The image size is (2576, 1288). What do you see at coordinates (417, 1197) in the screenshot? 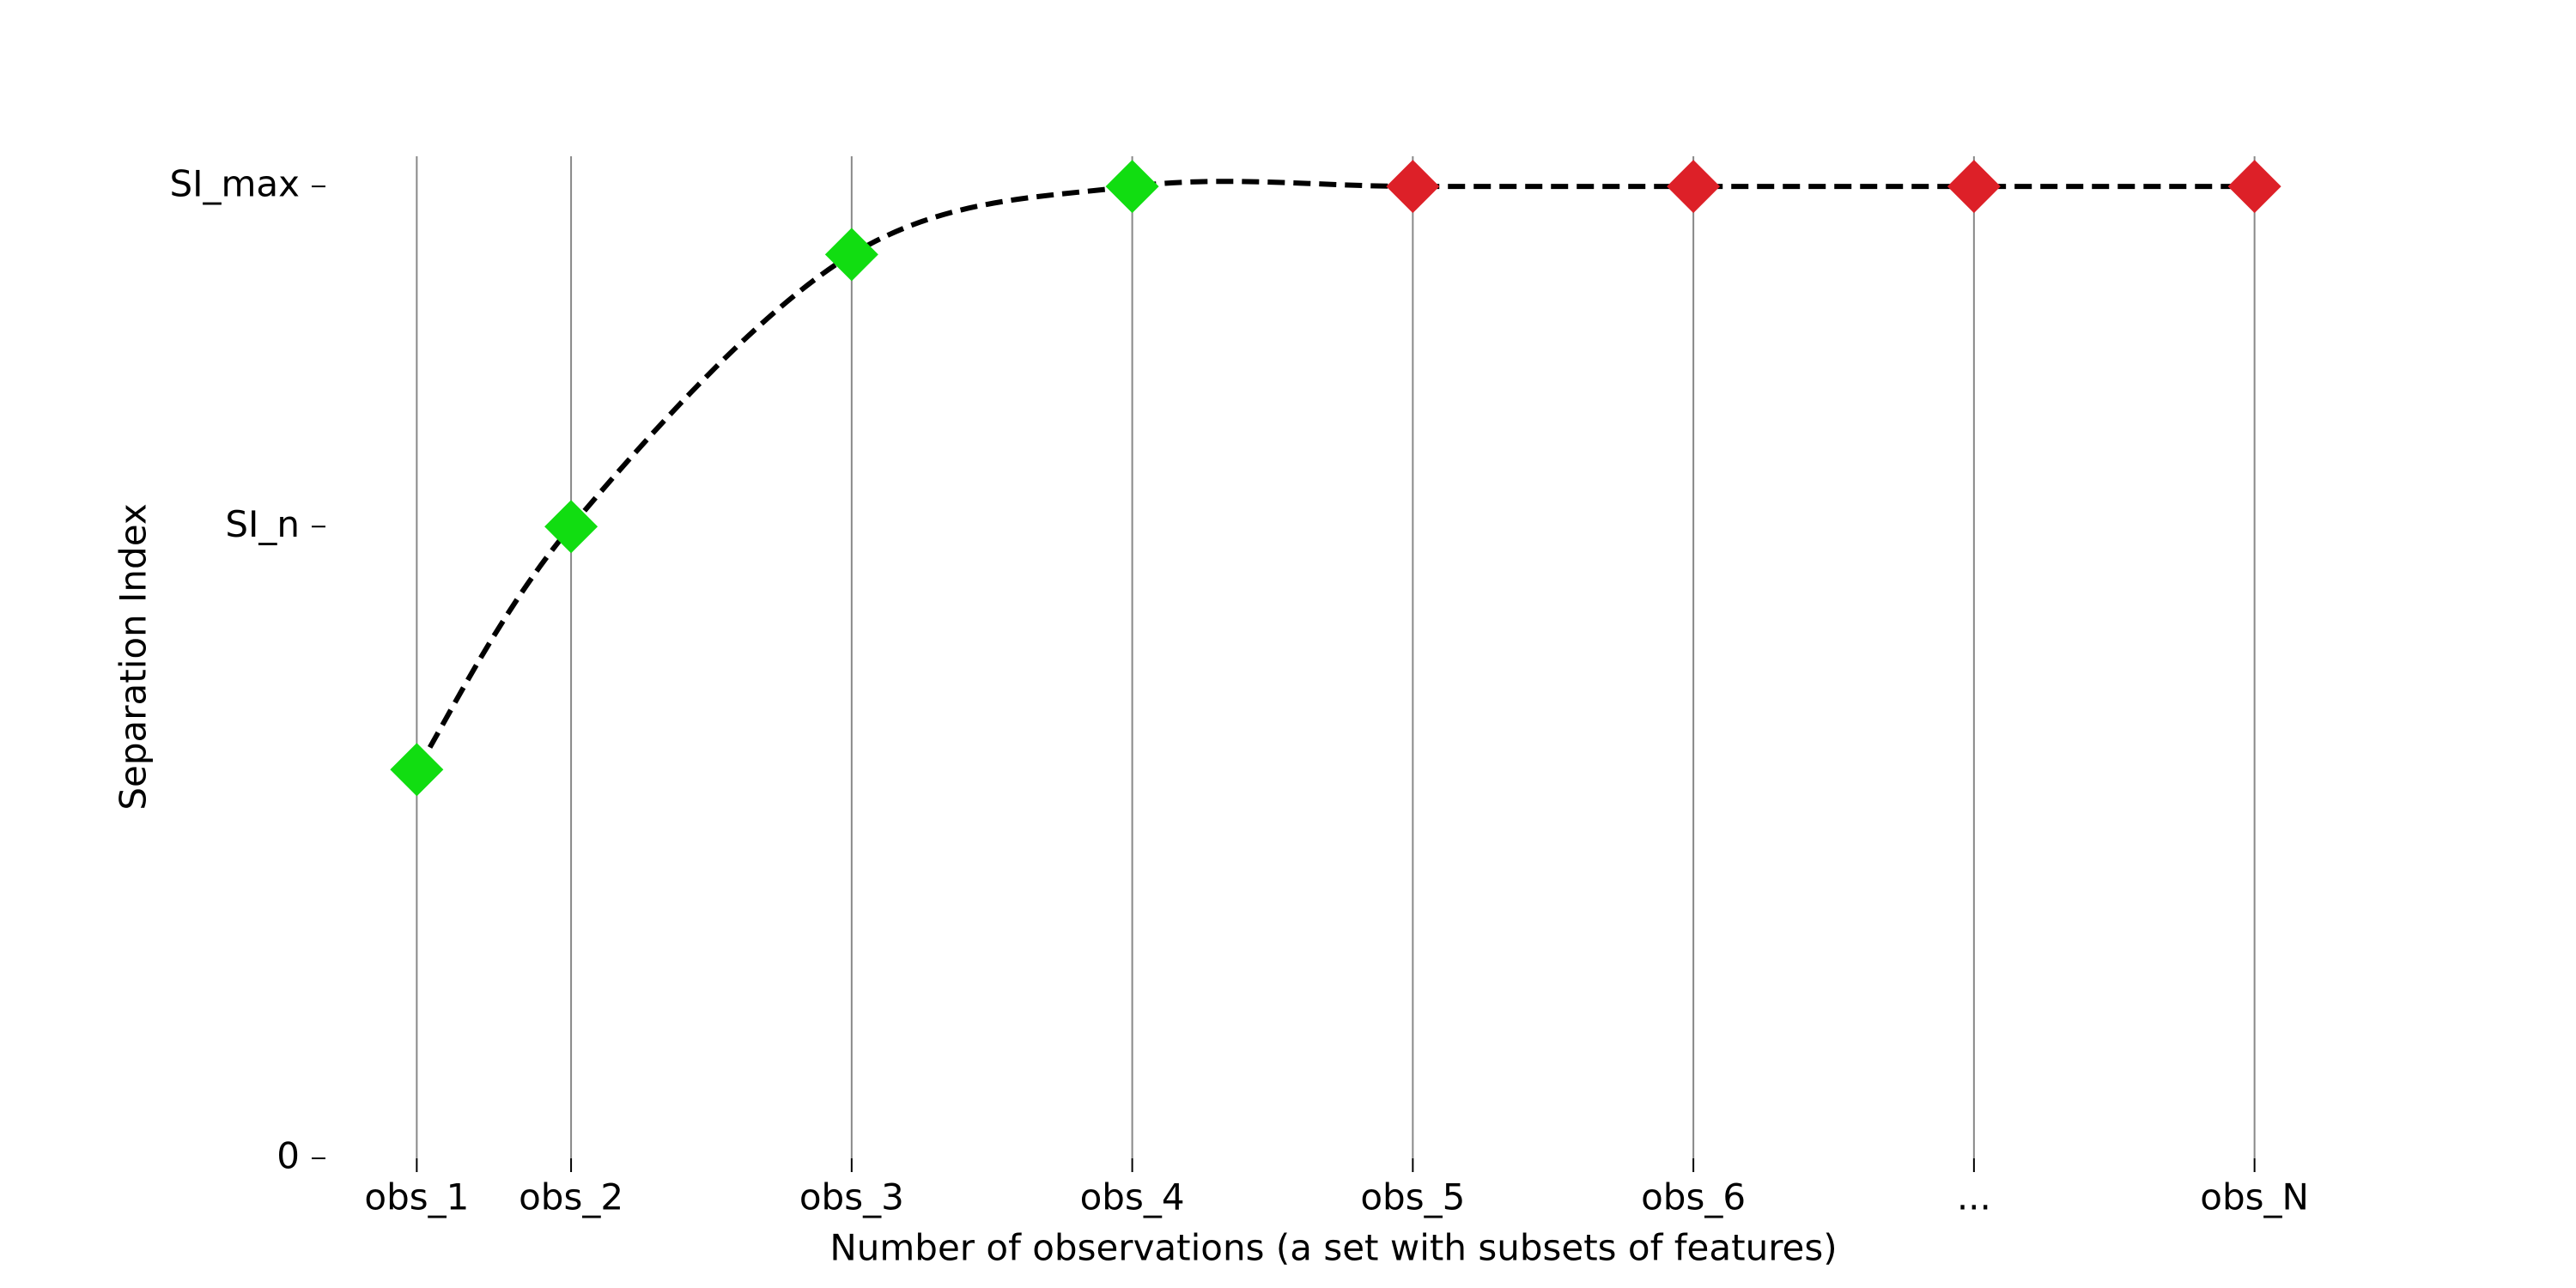
I see `x-tick-label: obs_1` at bounding box center [417, 1197].